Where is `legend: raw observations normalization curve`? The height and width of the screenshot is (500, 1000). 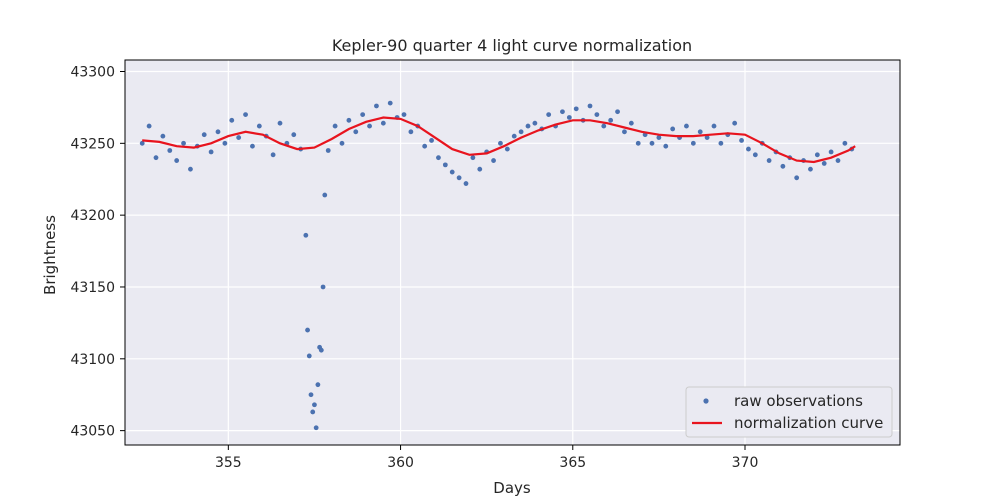 legend: raw observations normalization curve is located at coordinates (789, 412).